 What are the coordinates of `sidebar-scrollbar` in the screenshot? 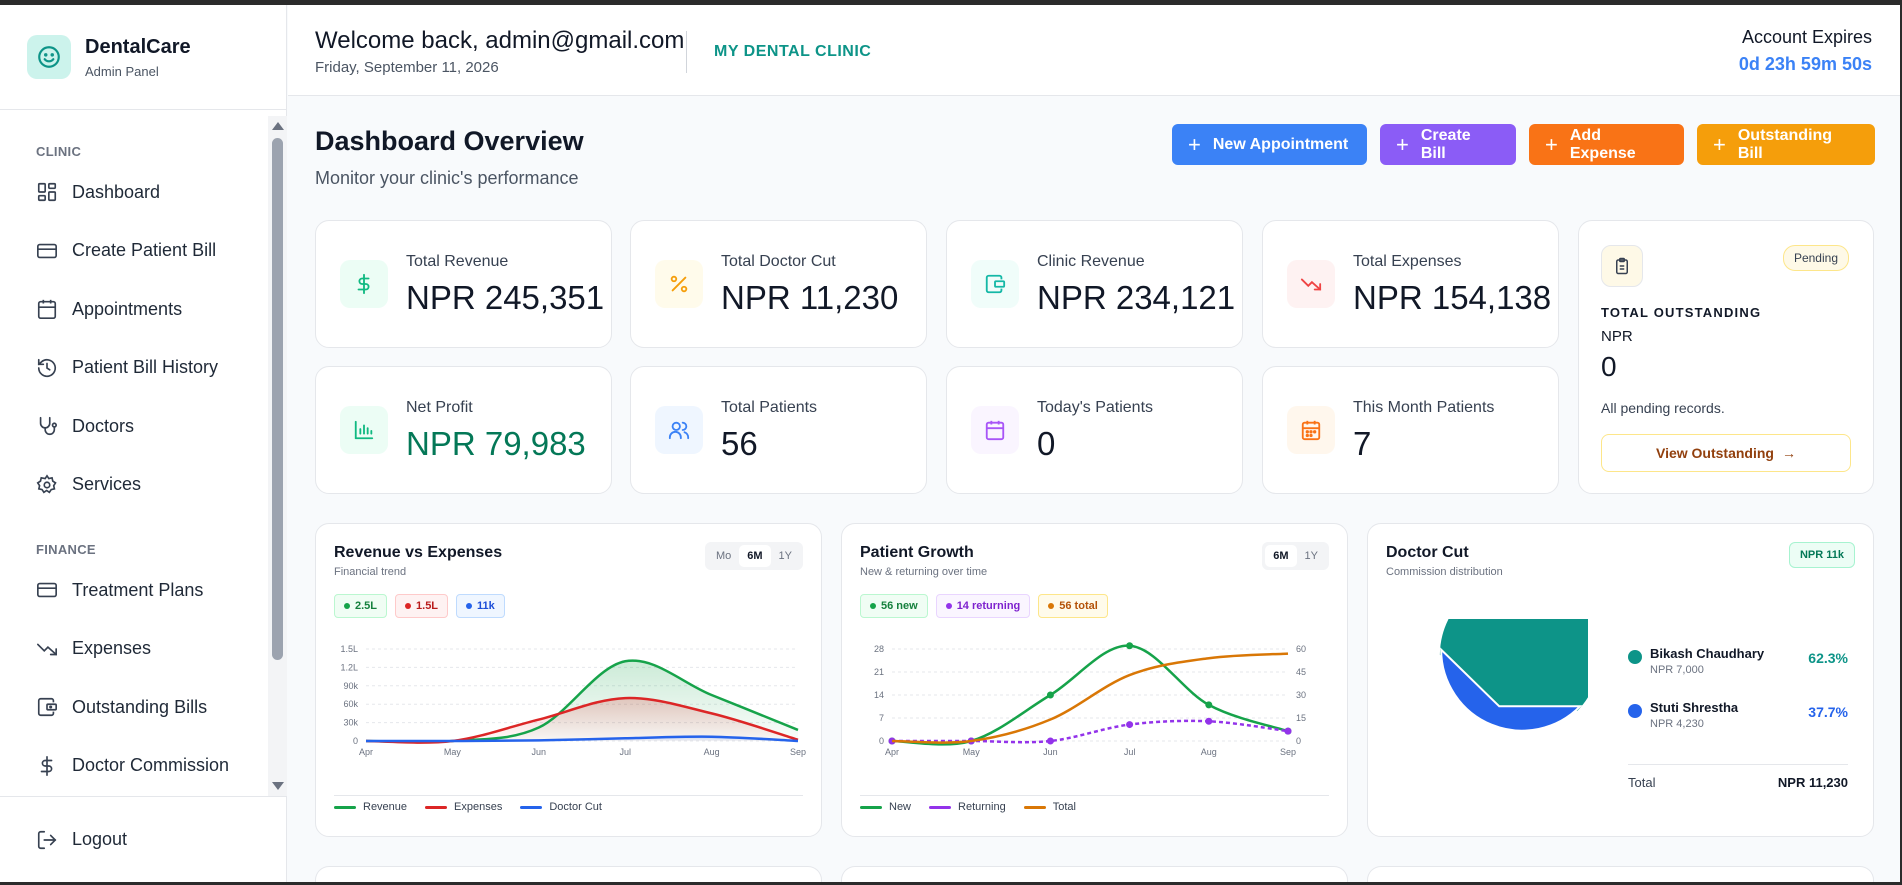 It's located at (277, 456).